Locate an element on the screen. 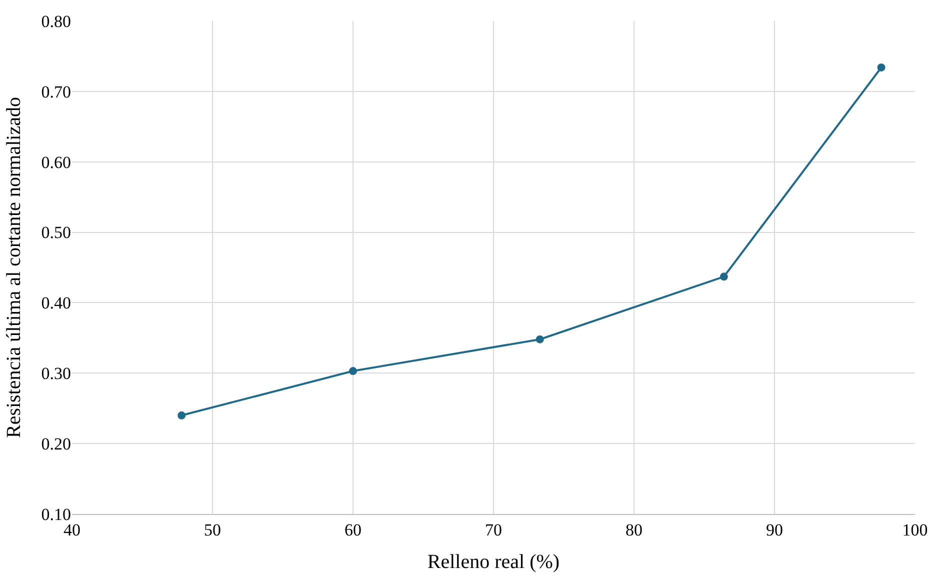 This screenshot has height=580, width=940. y-tick-label: 0.80 is located at coordinates (56, 21).